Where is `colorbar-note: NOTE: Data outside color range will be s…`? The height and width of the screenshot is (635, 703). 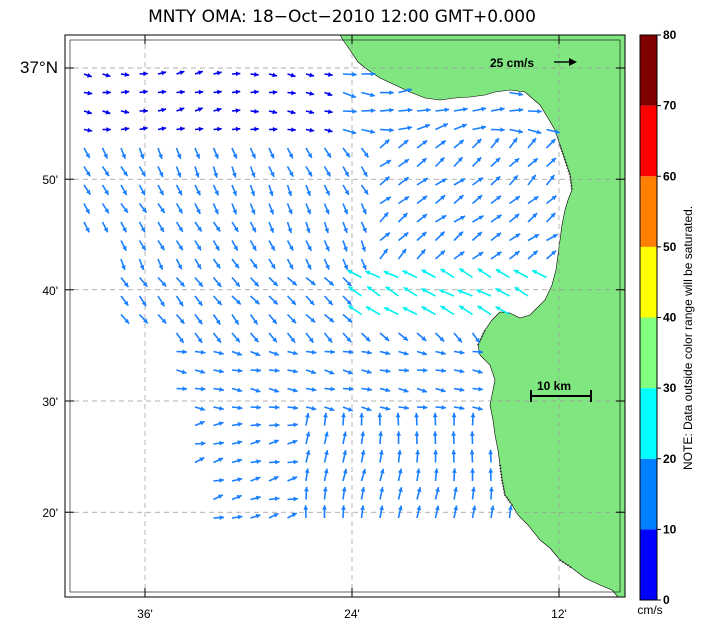 colorbar-note: NOTE: Data outside color range will be s… is located at coordinates (688, 338).